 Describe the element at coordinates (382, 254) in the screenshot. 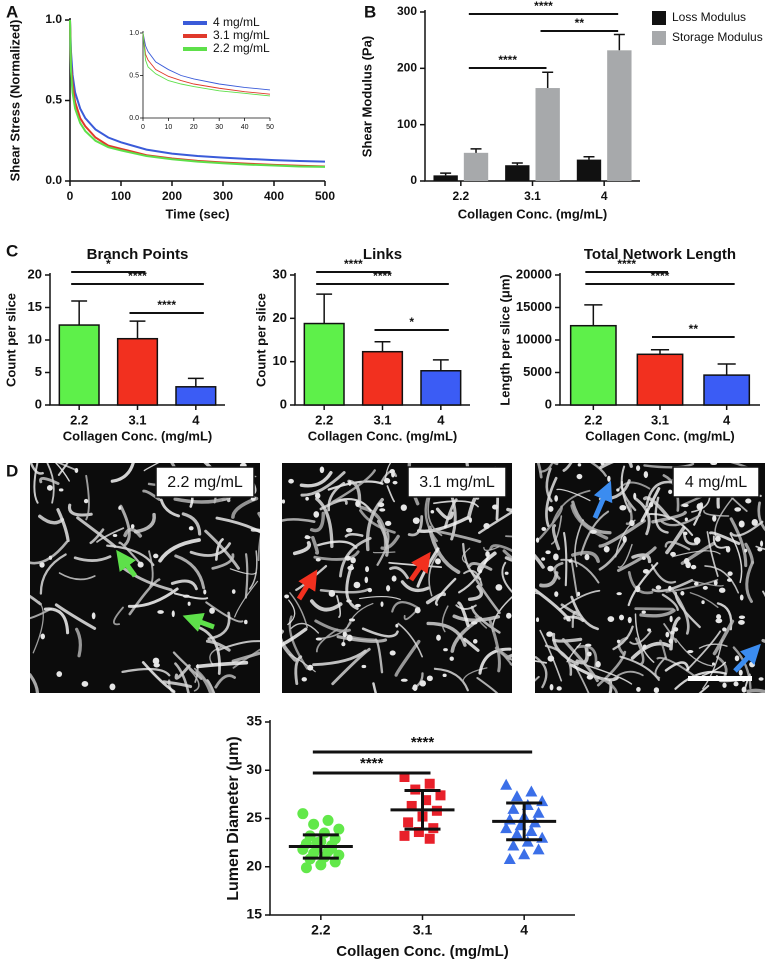

I see `chart-title: Links` at that location.